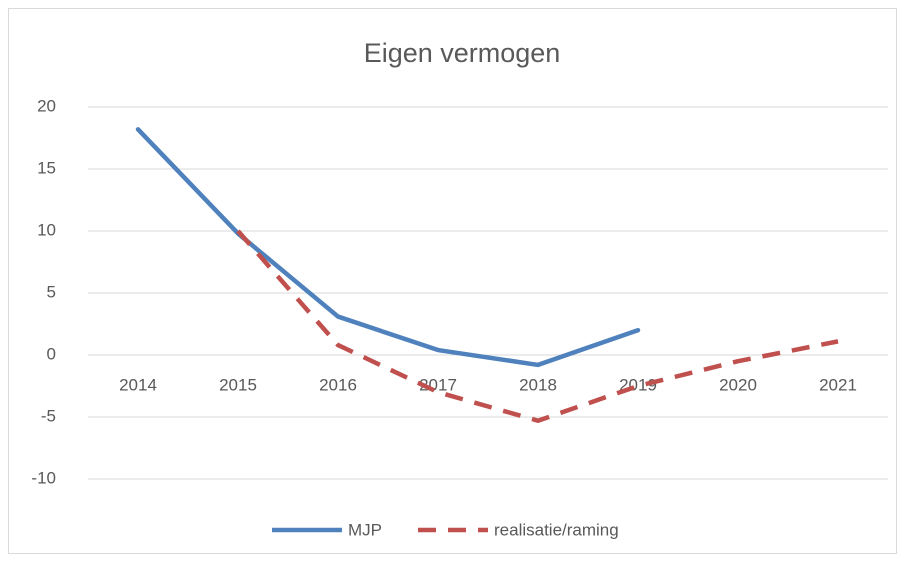  What do you see at coordinates (238, 384) in the screenshot?
I see `x-tick-label: 2015` at bounding box center [238, 384].